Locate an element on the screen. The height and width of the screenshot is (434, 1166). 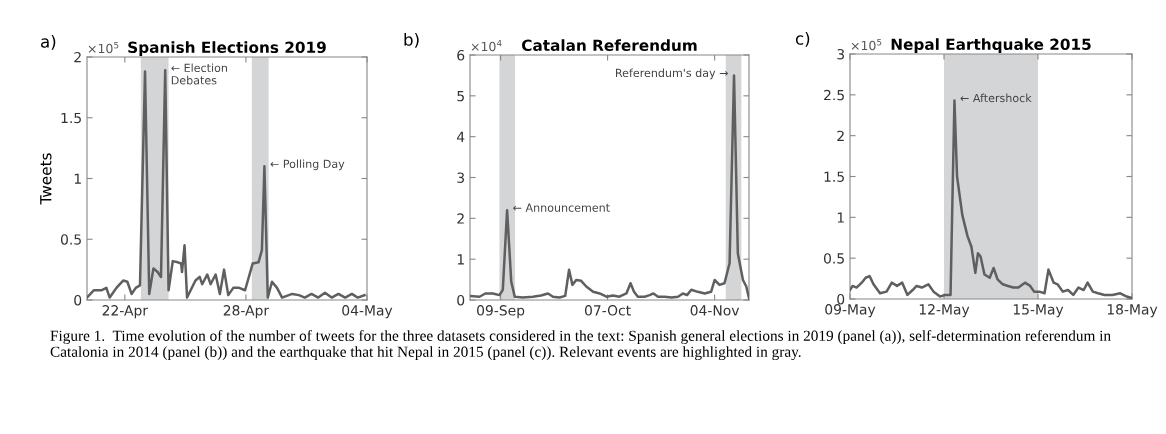
annotation: ← Polling Day is located at coordinates (307, 165).